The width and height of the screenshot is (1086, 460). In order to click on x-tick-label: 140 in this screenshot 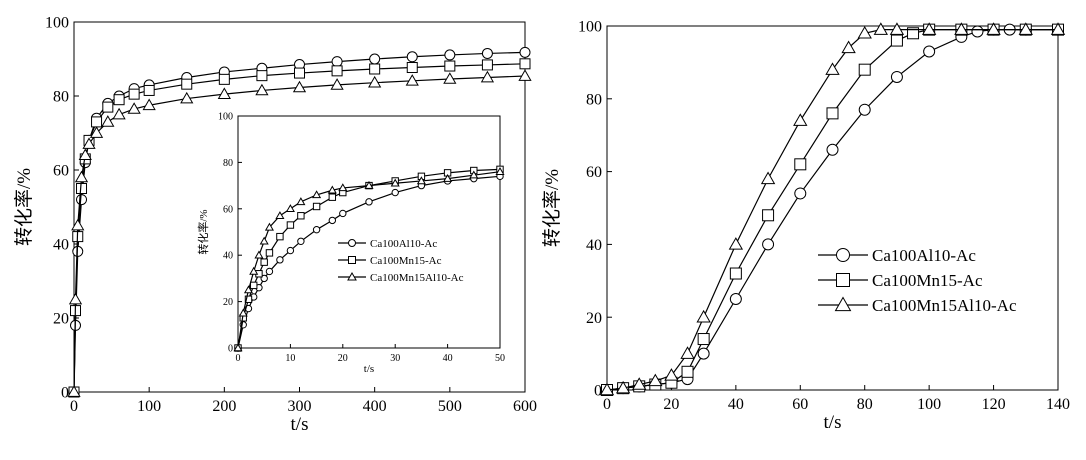, I will do `click(1058, 404)`.